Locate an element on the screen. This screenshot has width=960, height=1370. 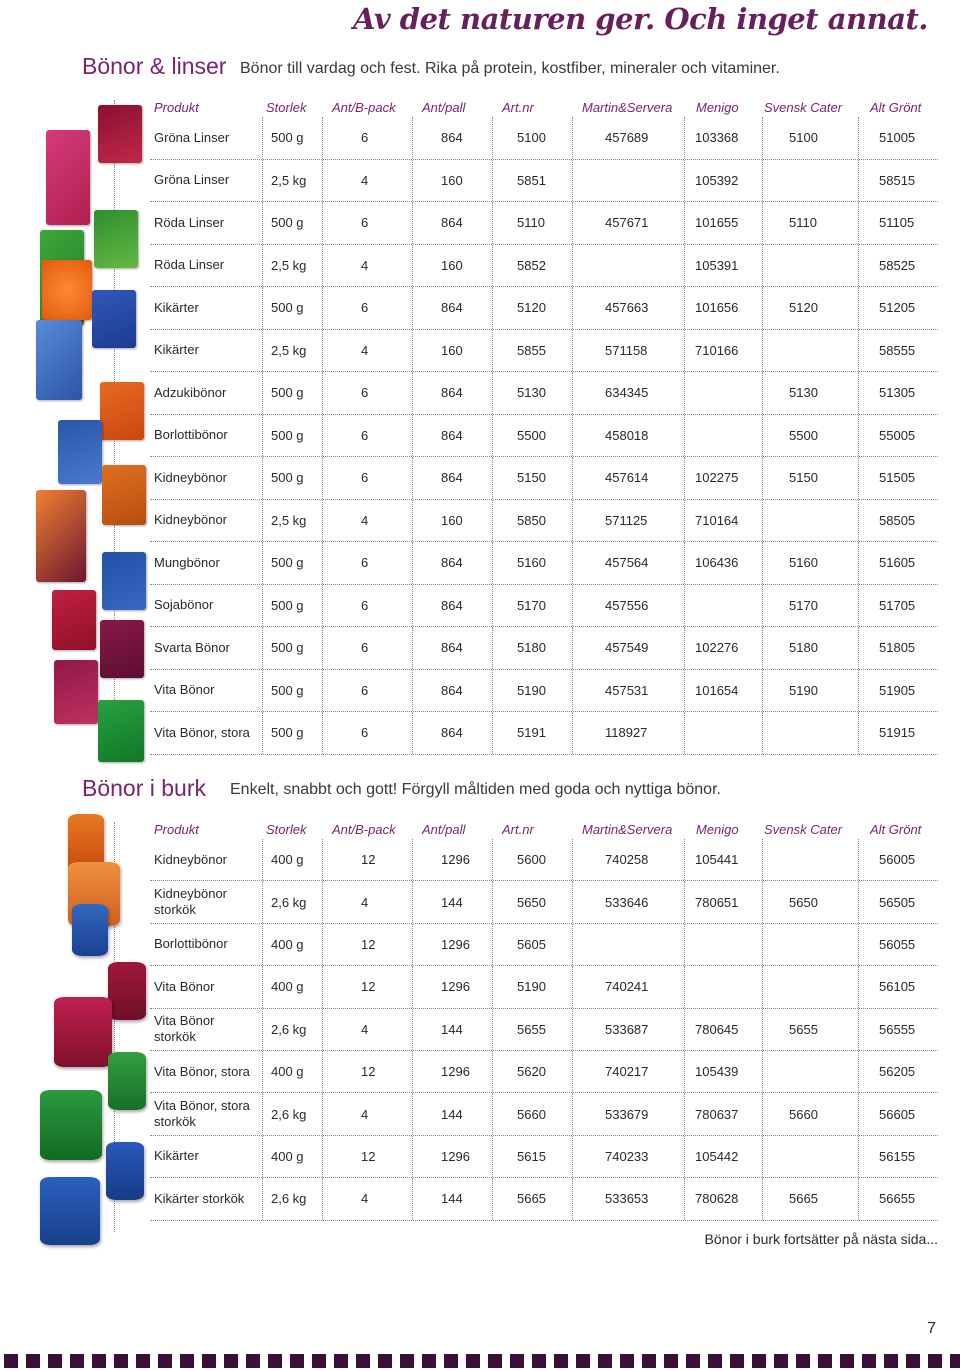
cell-svensk-cater: 5170 is located at coordinates (810, 605).